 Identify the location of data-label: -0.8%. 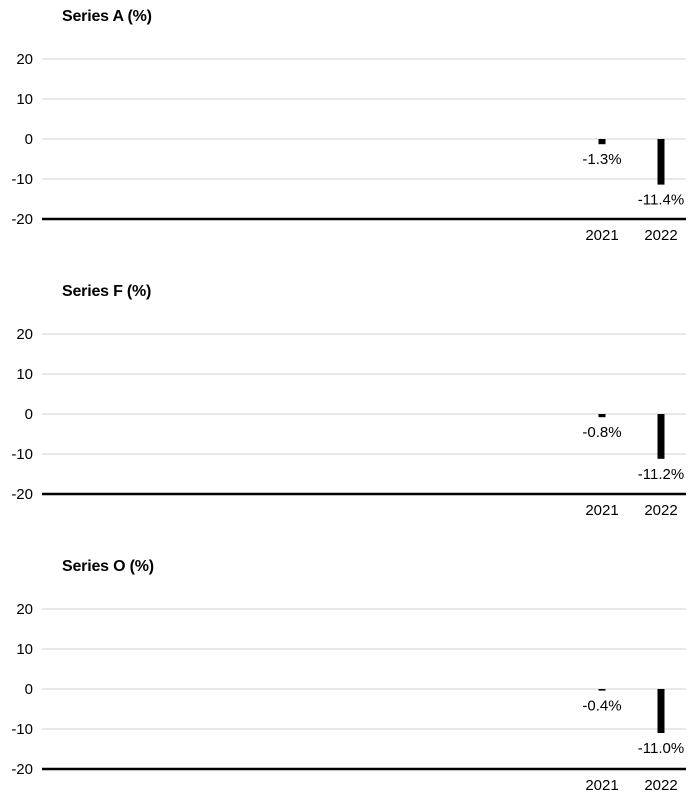
(601, 432).